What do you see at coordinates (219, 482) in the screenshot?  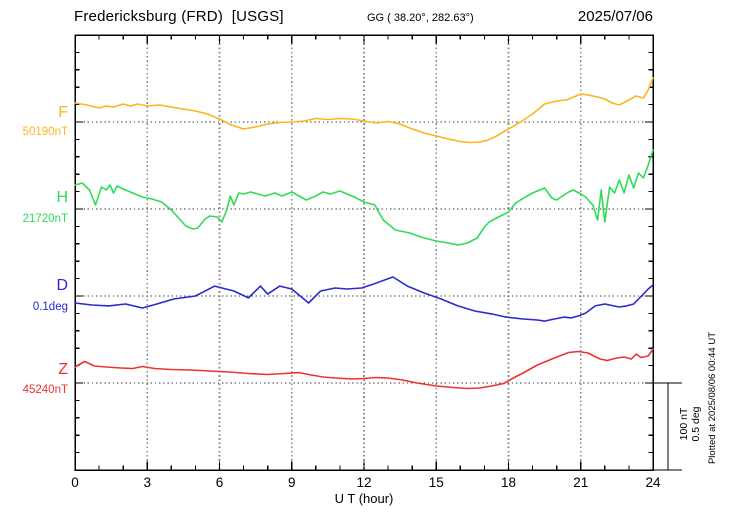 I see `x-tick-label-6: 6` at bounding box center [219, 482].